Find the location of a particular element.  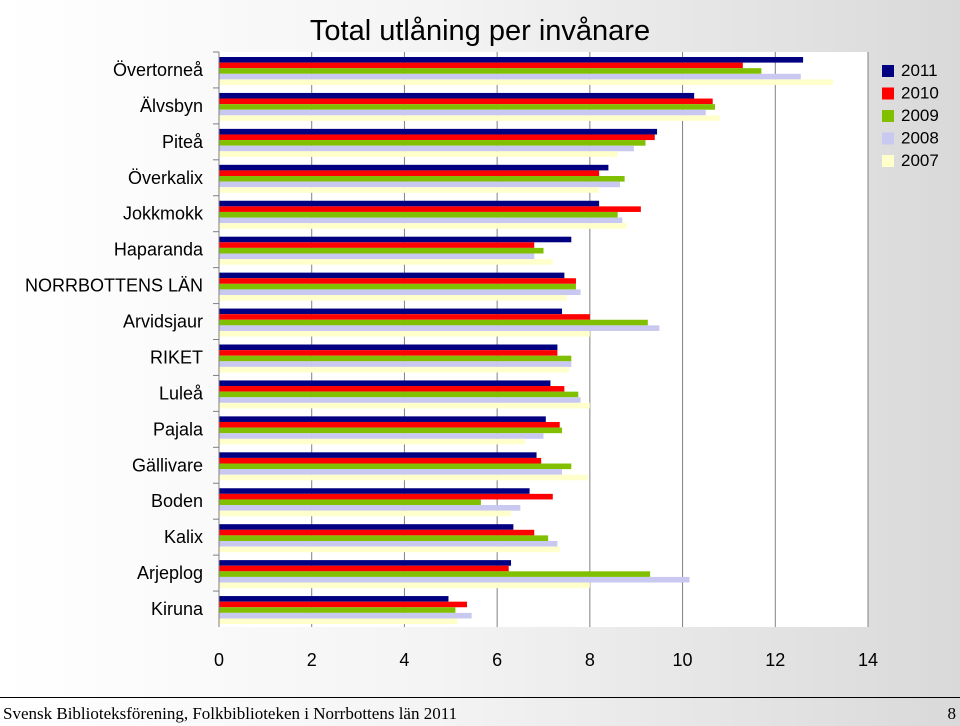

category-label: Arjeplog is located at coordinates (170, 573).